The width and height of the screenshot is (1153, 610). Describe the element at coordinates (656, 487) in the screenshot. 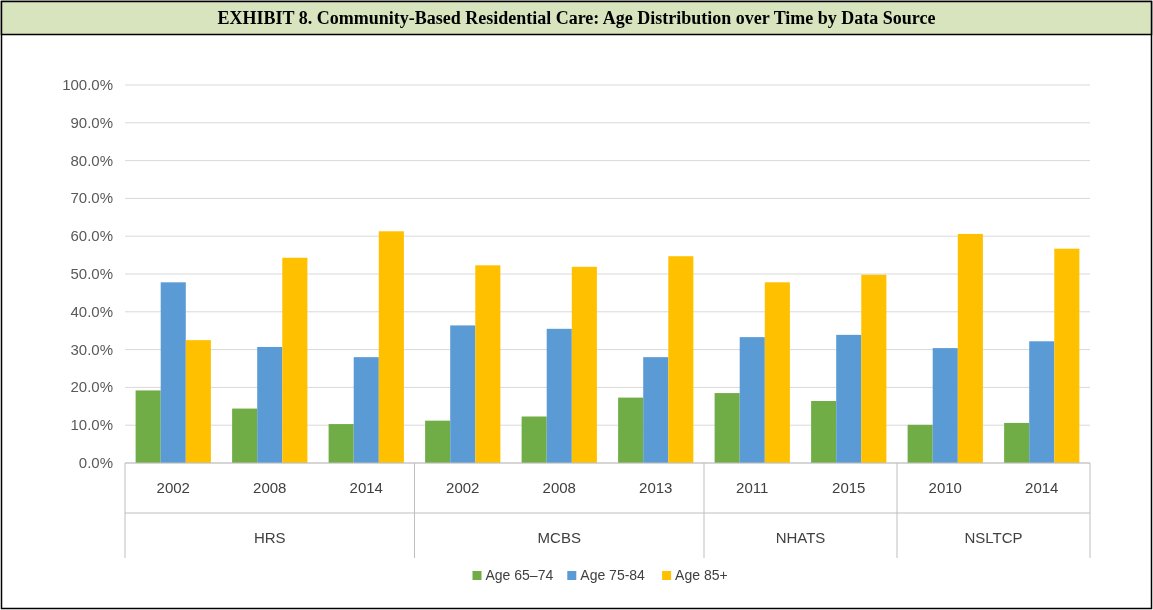

I see `x-tick-label: 2013` at that location.